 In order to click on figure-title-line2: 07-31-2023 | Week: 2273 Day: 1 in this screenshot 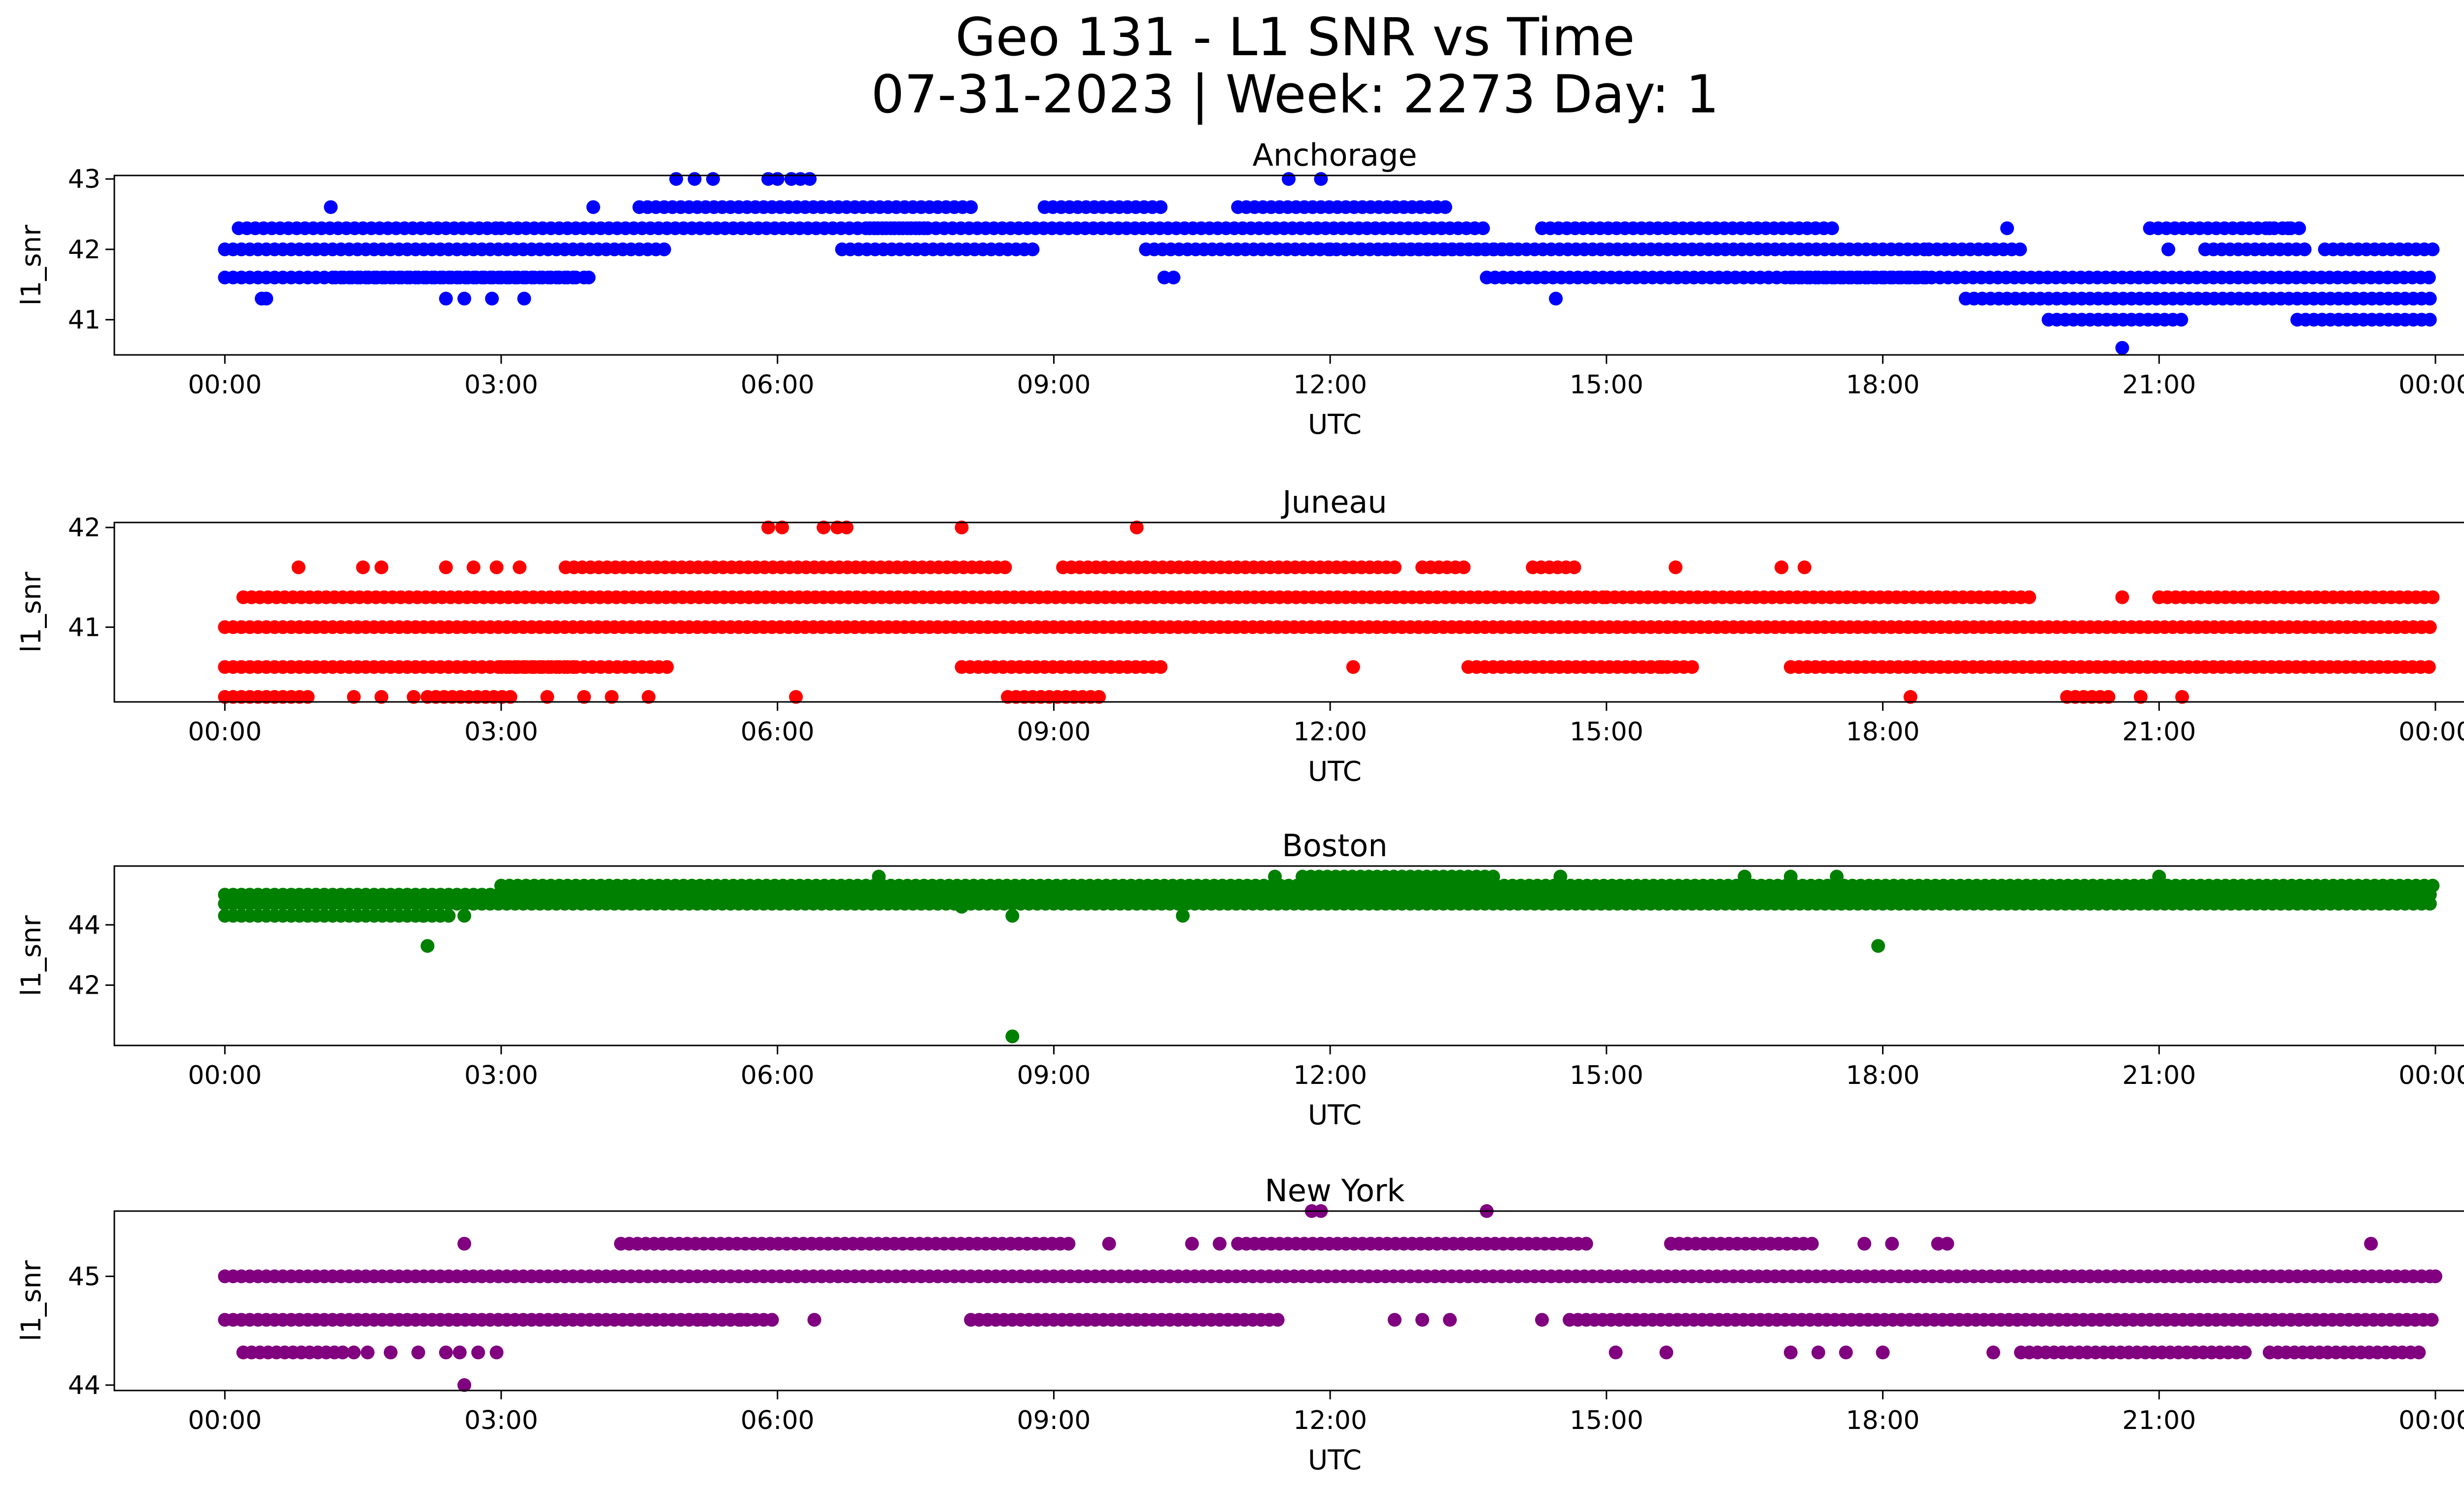, I will do `click(1295, 94)`.